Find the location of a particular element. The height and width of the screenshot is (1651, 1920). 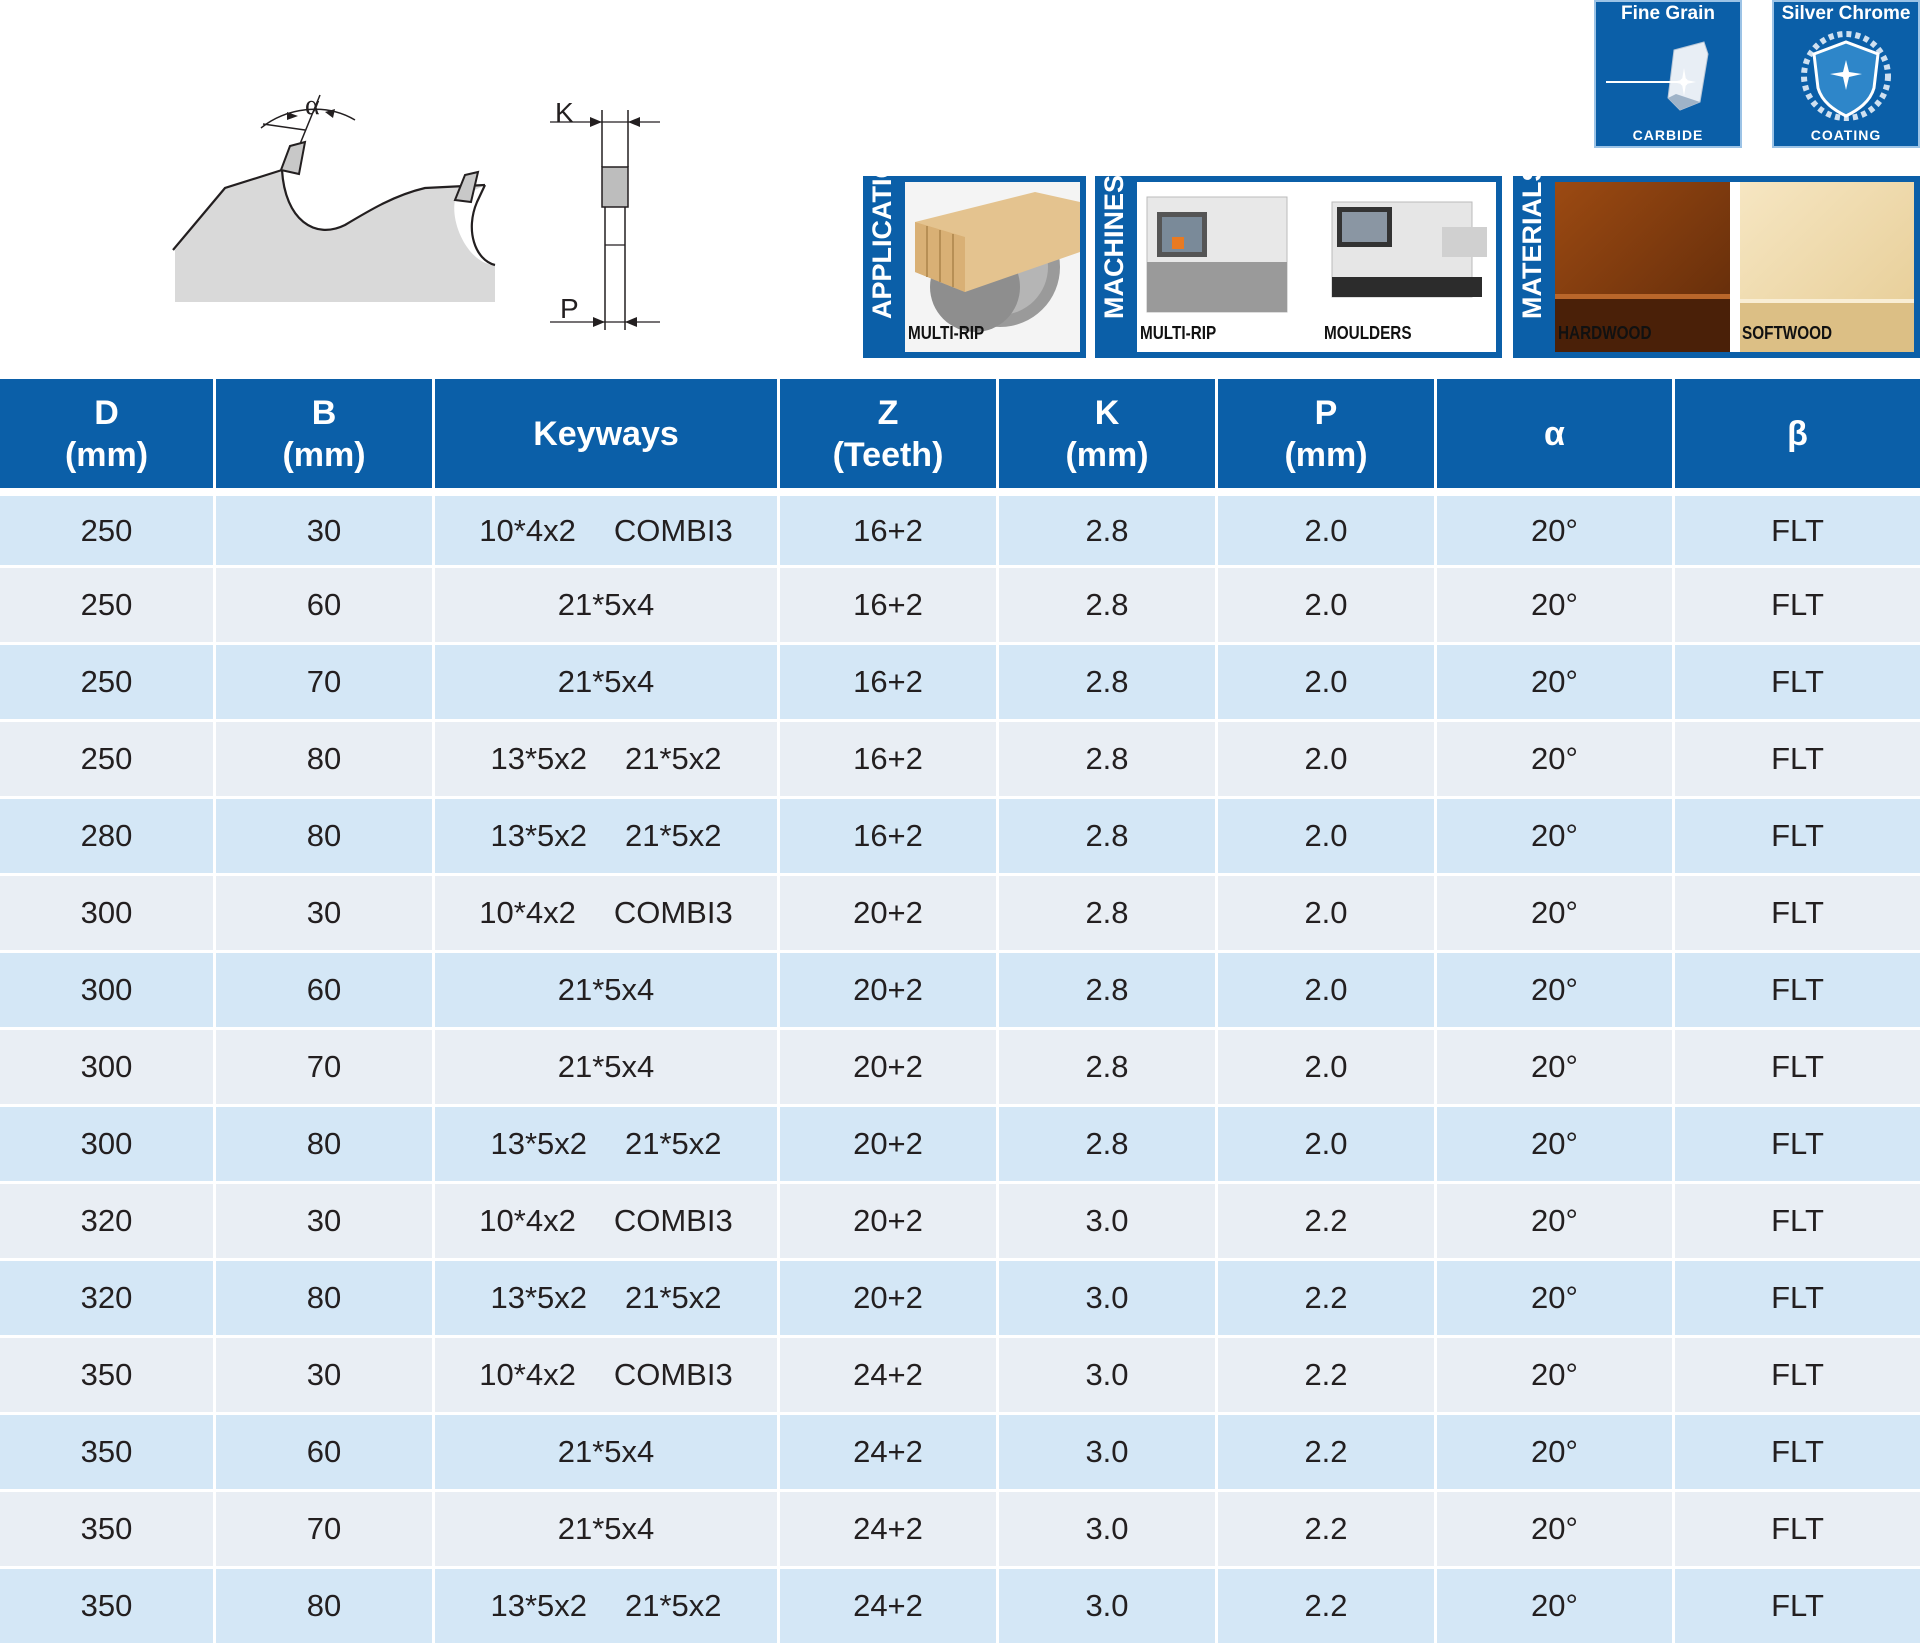

header-tooth-form: β is located at coordinates (1797, 433).